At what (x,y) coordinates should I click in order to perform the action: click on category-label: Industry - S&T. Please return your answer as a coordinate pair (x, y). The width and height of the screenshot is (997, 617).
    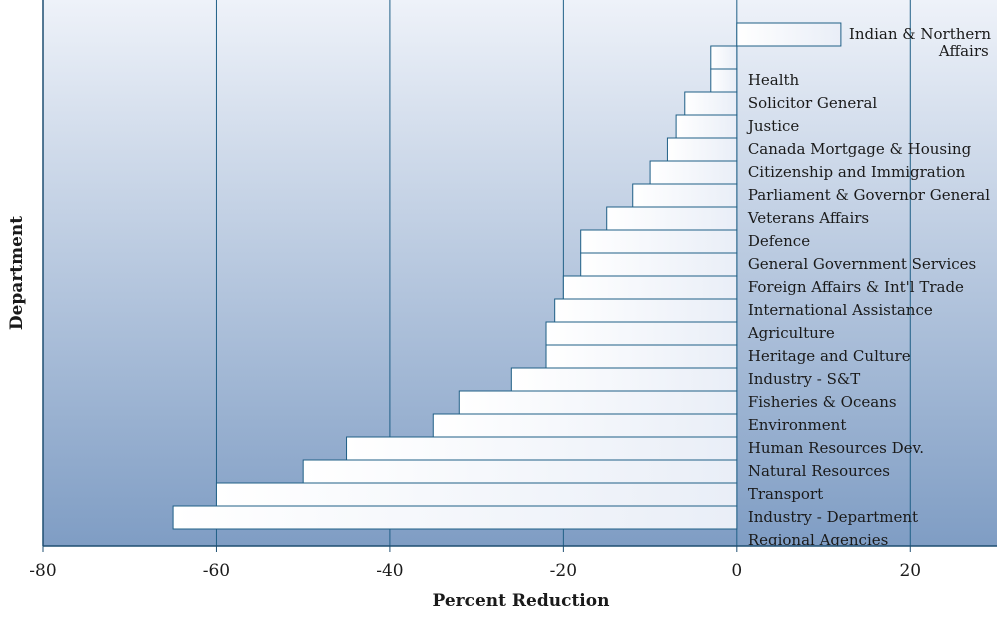
    Looking at the image, I should click on (804, 379).